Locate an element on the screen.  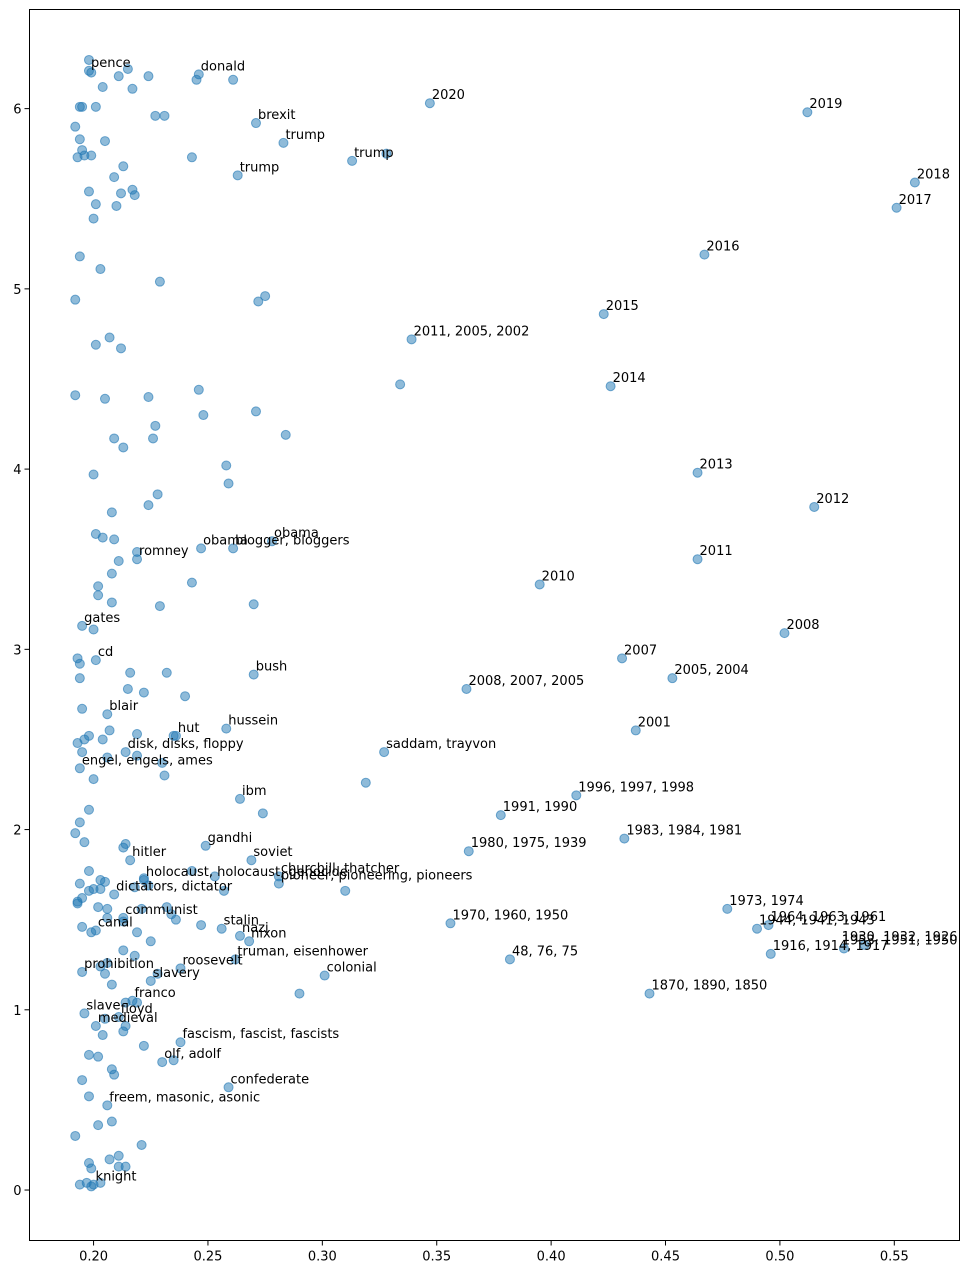
point-label: canal is located at coordinates (115, 922).